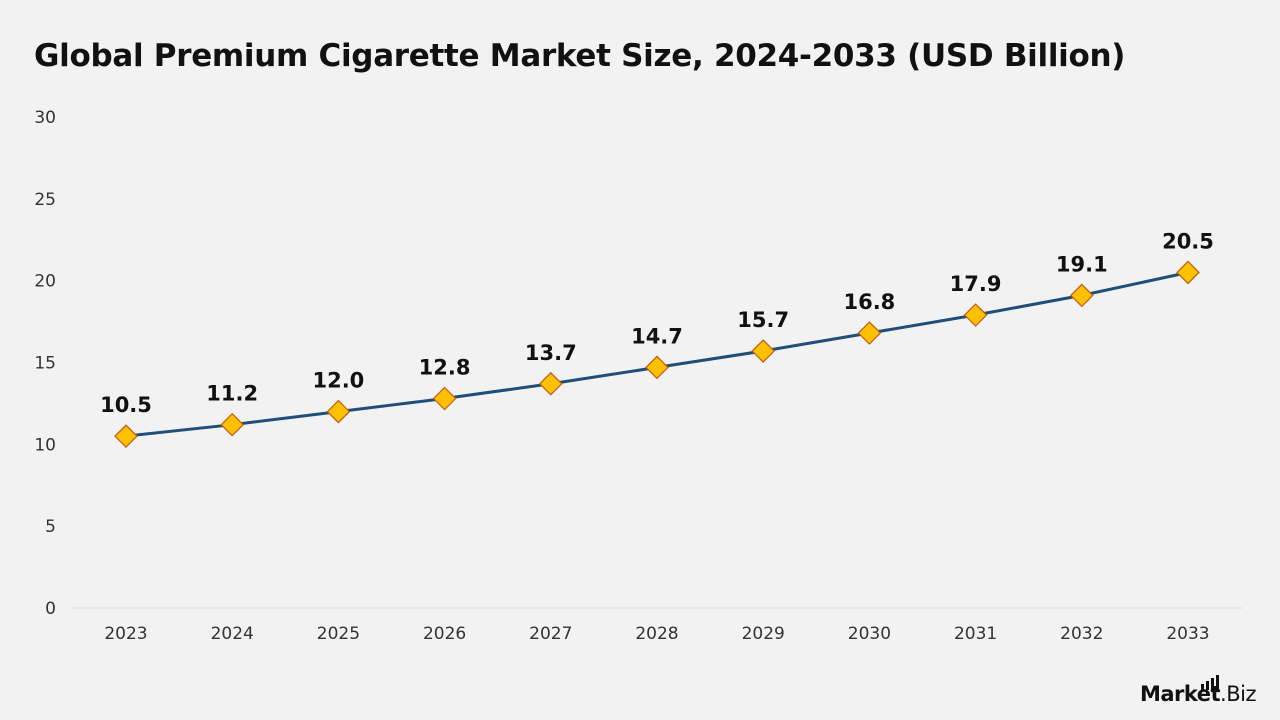 Image resolution: width=1280 pixels, height=720 pixels. What do you see at coordinates (551, 353) in the screenshot?
I see `data-label: 13.7` at bounding box center [551, 353].